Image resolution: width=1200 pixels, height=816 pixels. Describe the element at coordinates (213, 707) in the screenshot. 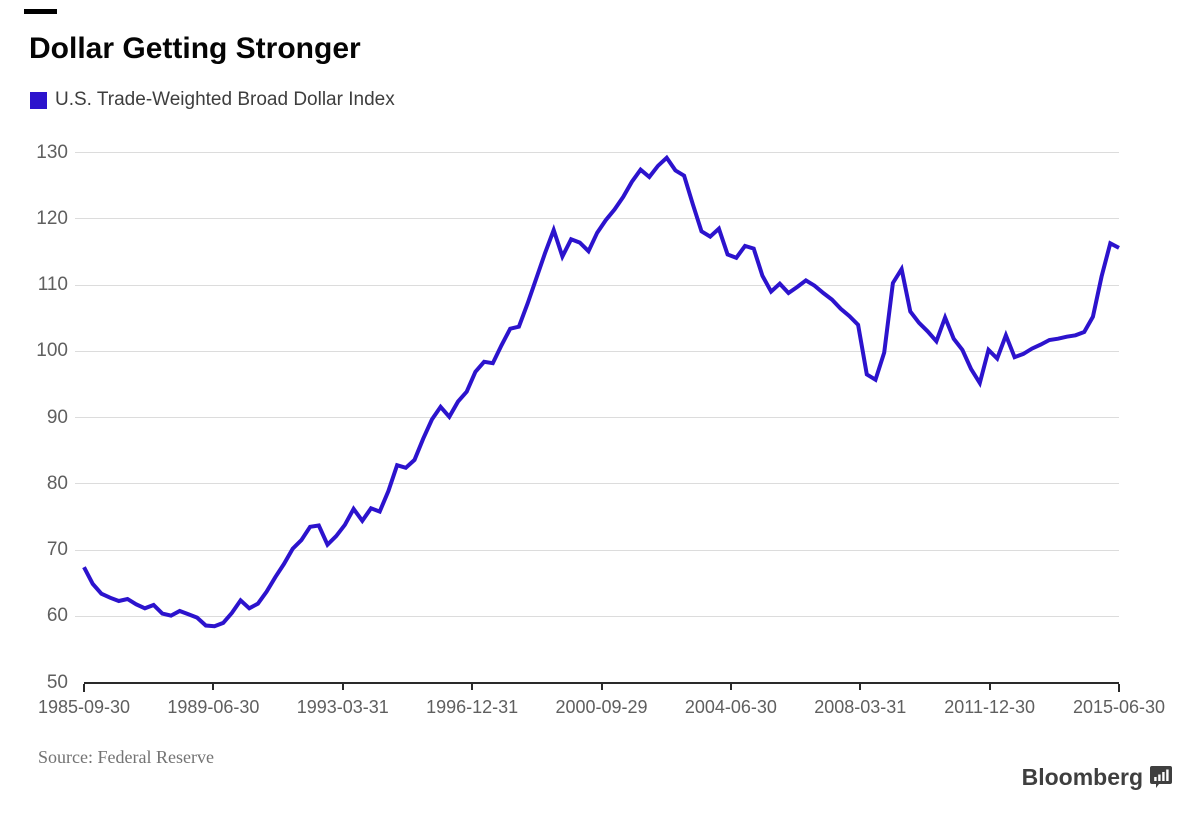

I see `x-axis-tick-label: 1989-06-30` at that location.